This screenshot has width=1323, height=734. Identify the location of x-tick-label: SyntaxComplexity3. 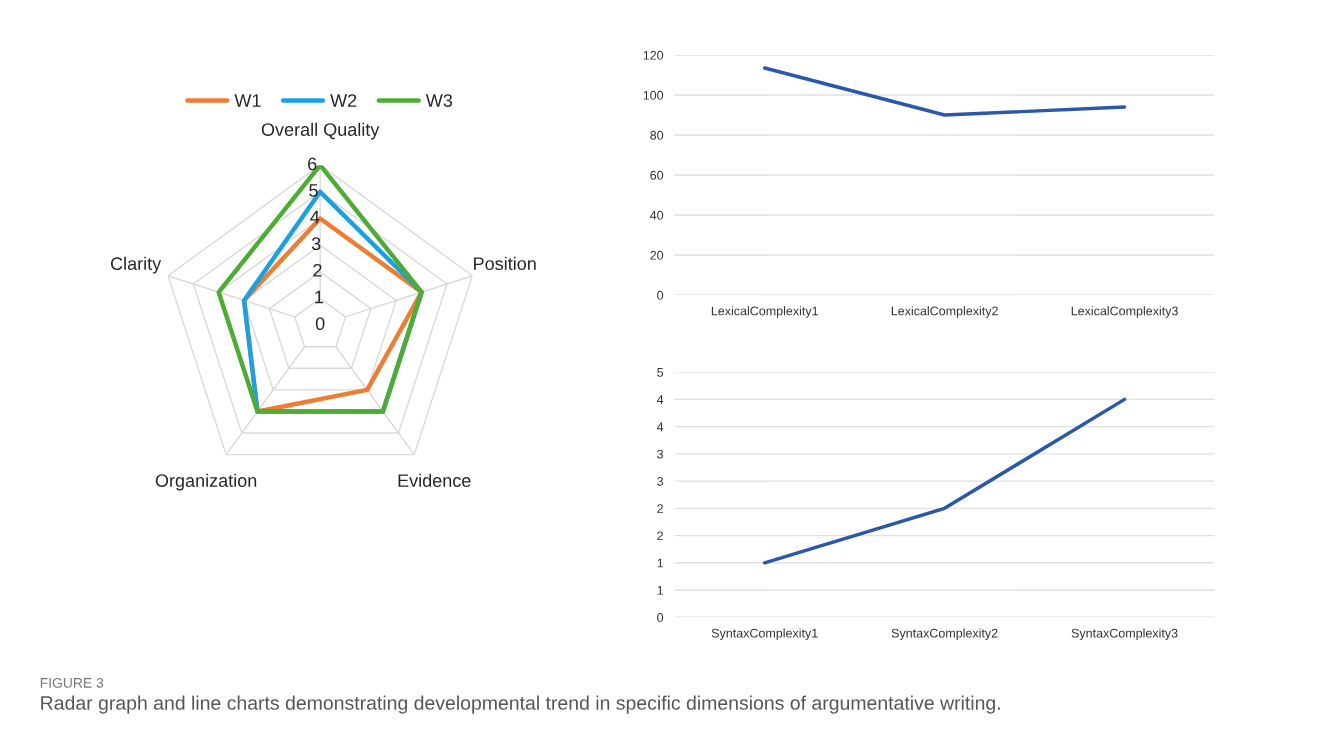
(1124, 634).